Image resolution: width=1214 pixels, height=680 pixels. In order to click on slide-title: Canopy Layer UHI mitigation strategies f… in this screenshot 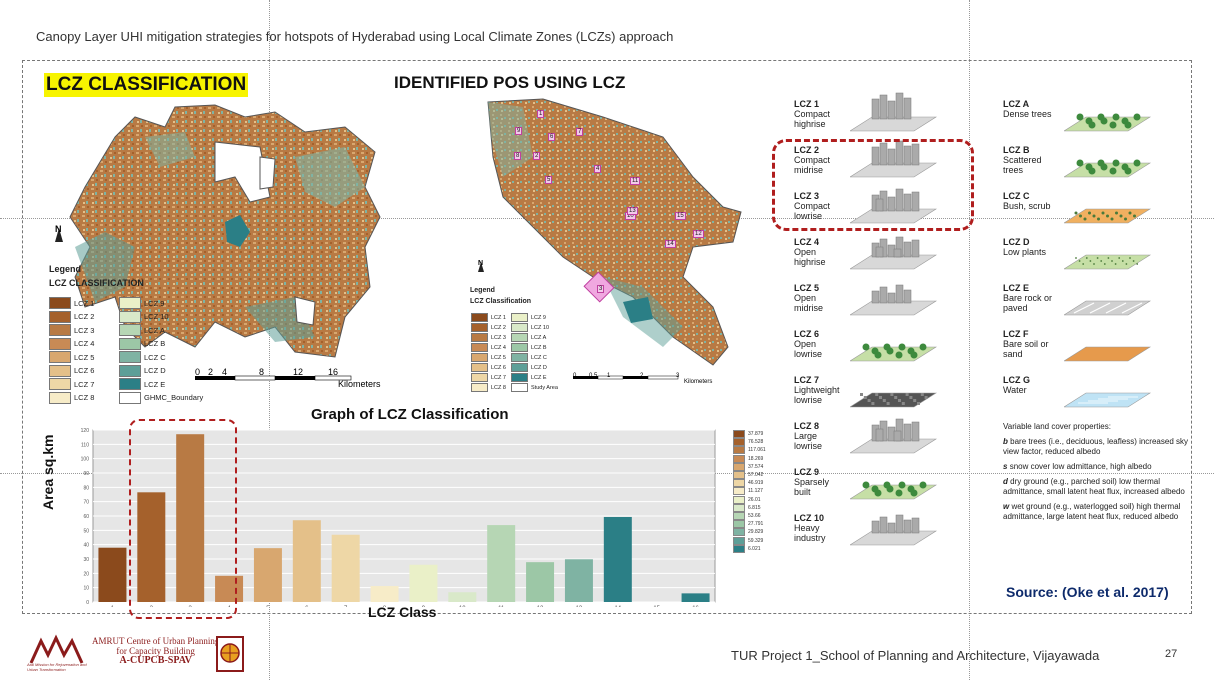, I will do `click(355, 36)`.